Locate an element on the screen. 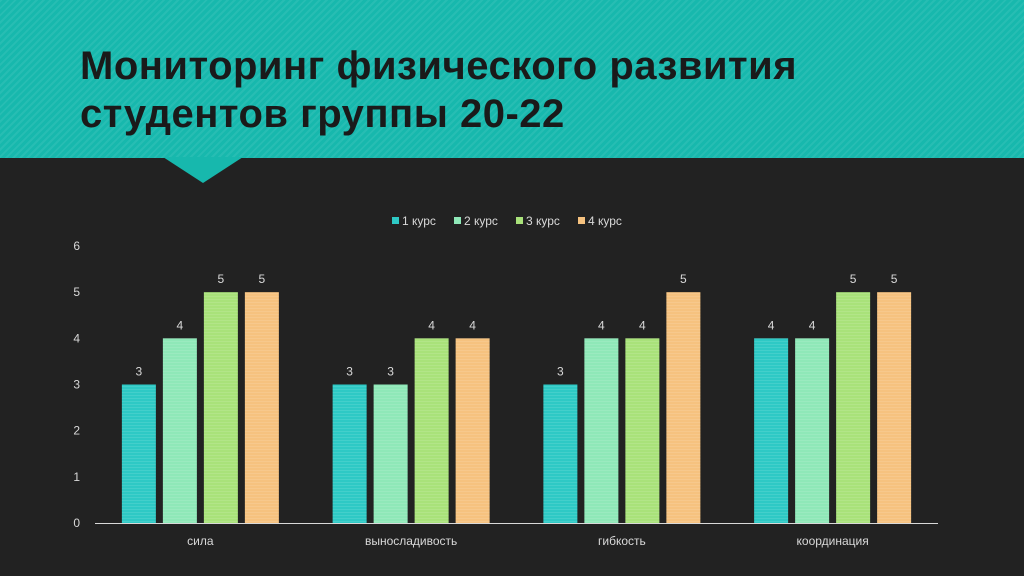 The height and width of the screenshot is (576, 1024). y-tick-label: 4 is located at coordinates (76, 338).